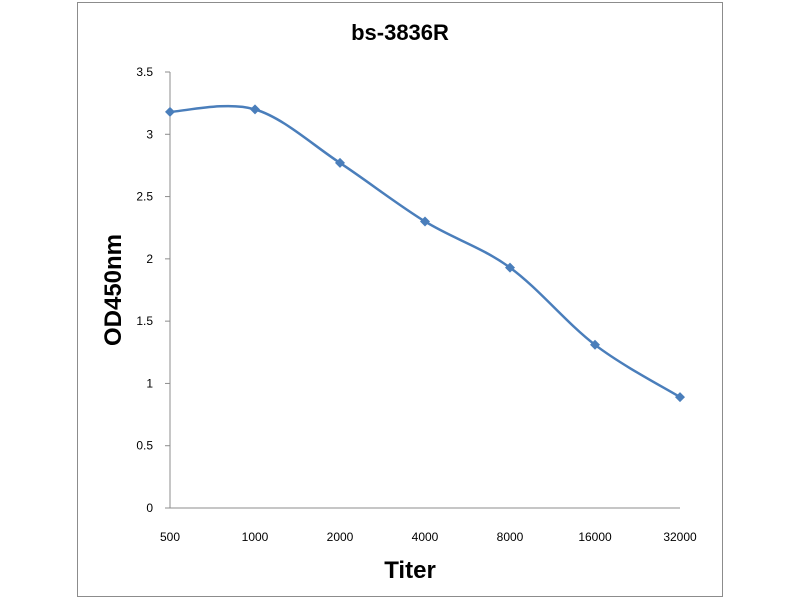 The height and width of the screenshot is (600, 800). I want to click on x-tick-label: 4000, so click(425, 537).